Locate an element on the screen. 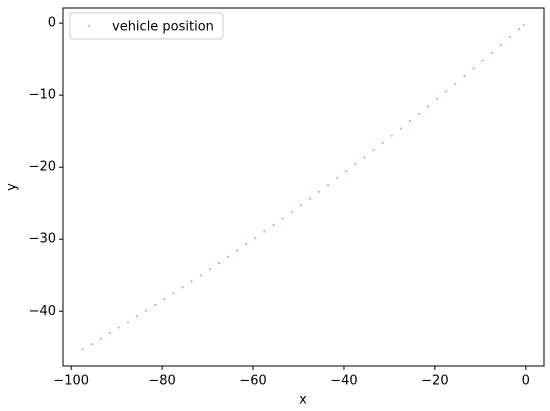 Image resolution: width=550 pixels, height=411 pixels. y-tick-label: −30 is located at coordinates (42, 239).